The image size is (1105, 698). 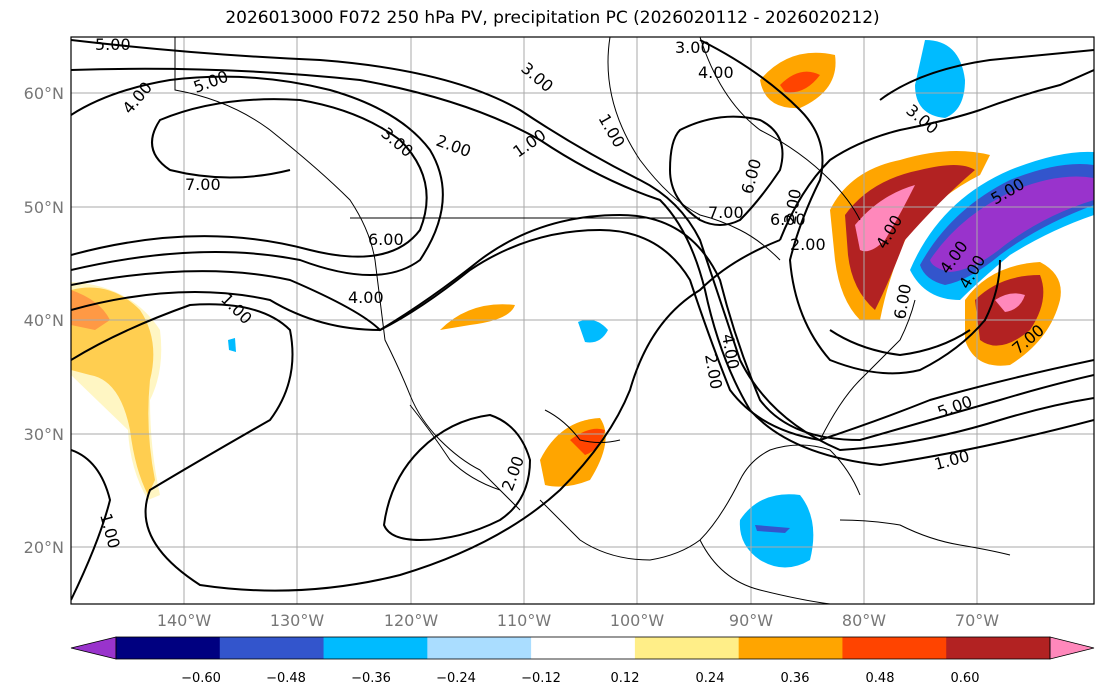 What do you see at coordinates (44, 547) in the screenshot?
I see `lat-label: 20°N` at bounding box center [44, 547].